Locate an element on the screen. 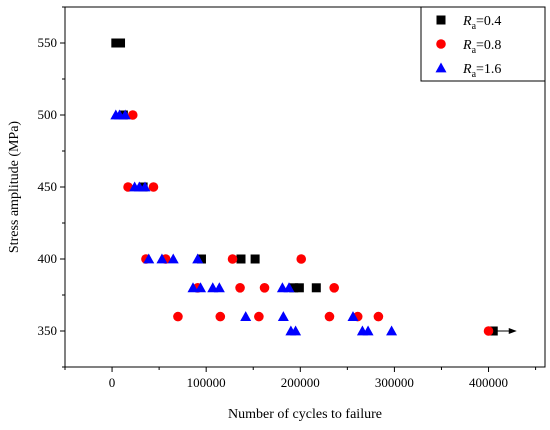 The height and width of the screenshot is (430, 550). y-axis: 350 400 450 500 550 is located at coordinates (51, 187).